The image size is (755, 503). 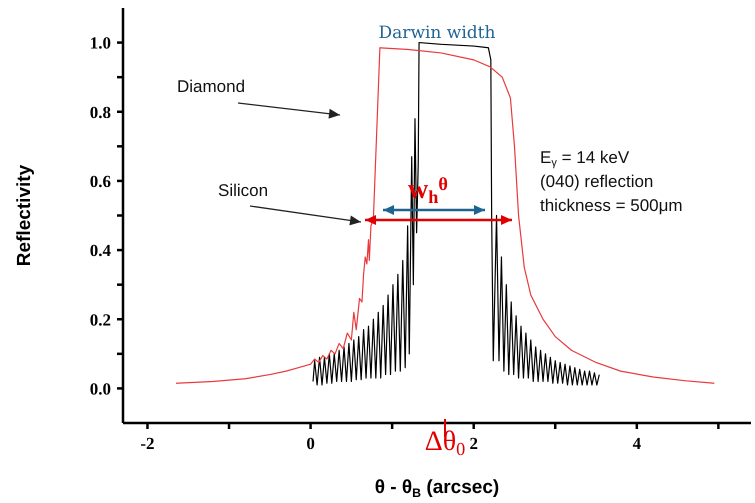 I want to click on y-tick-label: 0.8, so click(x=100, y=112).